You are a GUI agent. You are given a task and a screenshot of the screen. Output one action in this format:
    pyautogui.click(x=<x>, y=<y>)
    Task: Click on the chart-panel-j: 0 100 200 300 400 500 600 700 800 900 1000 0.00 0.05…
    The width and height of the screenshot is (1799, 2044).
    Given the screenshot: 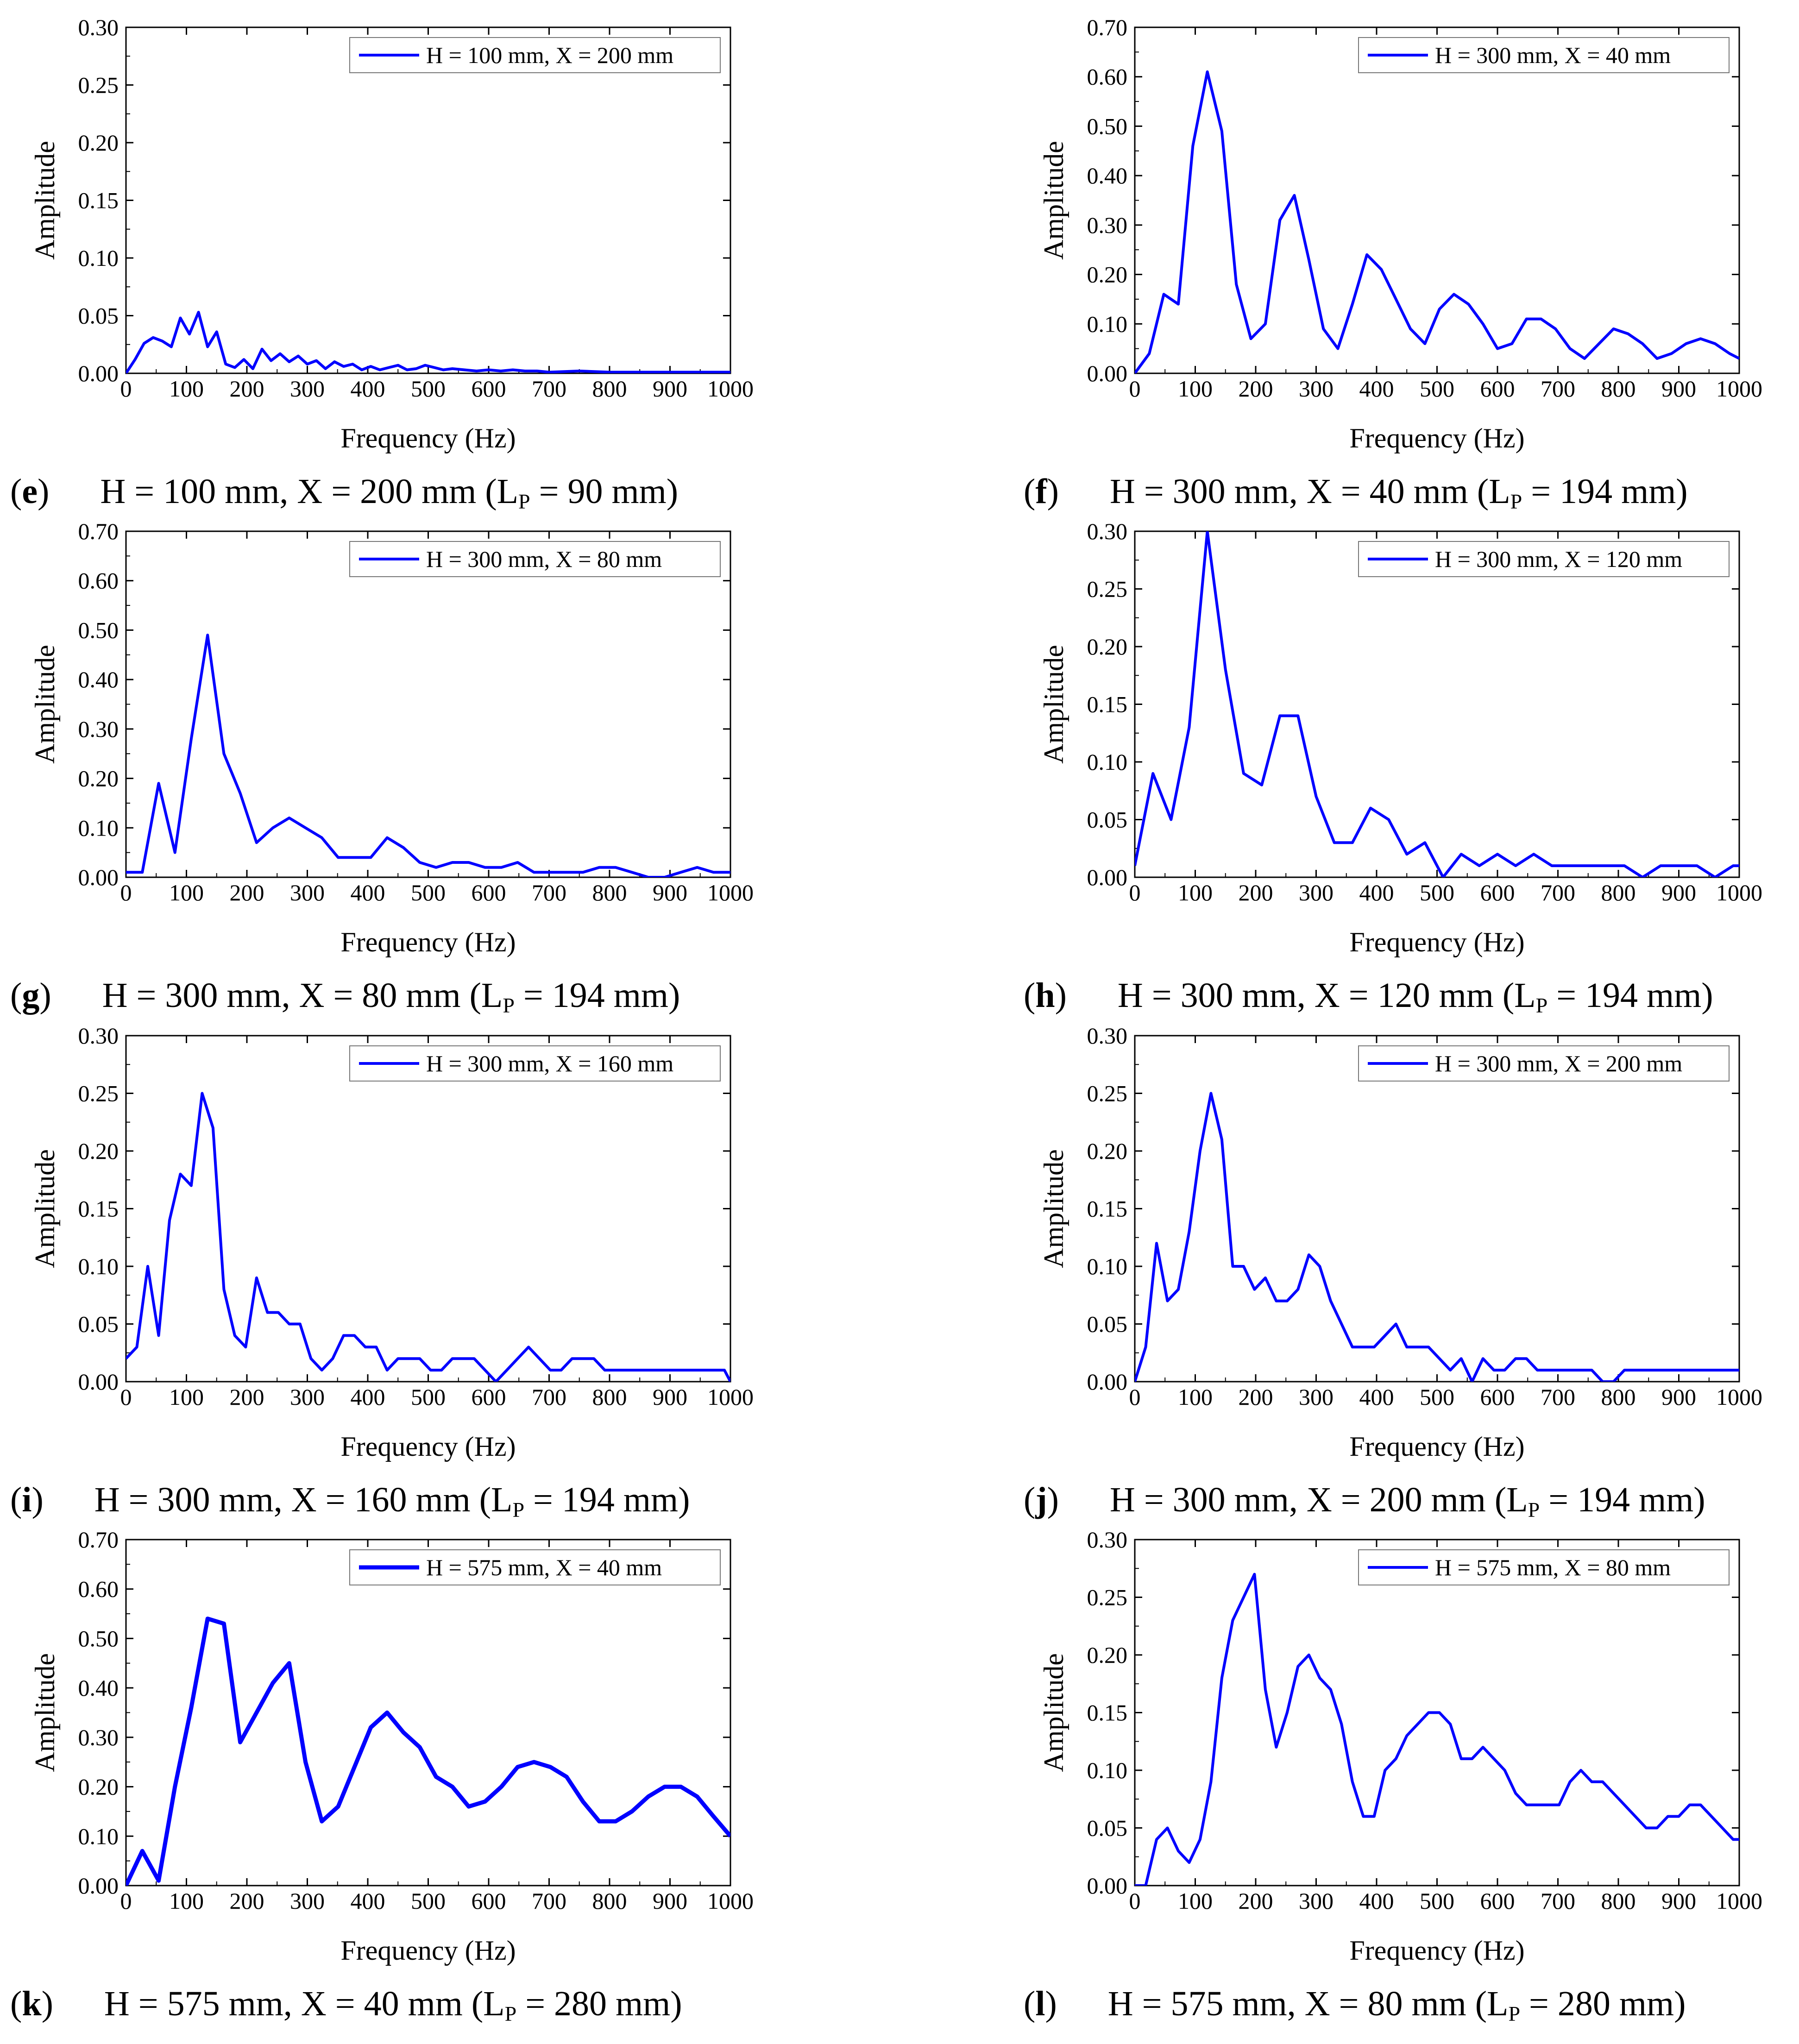 What is the action you would take?
    pyautogui.click(x=1393, y=1272)
    